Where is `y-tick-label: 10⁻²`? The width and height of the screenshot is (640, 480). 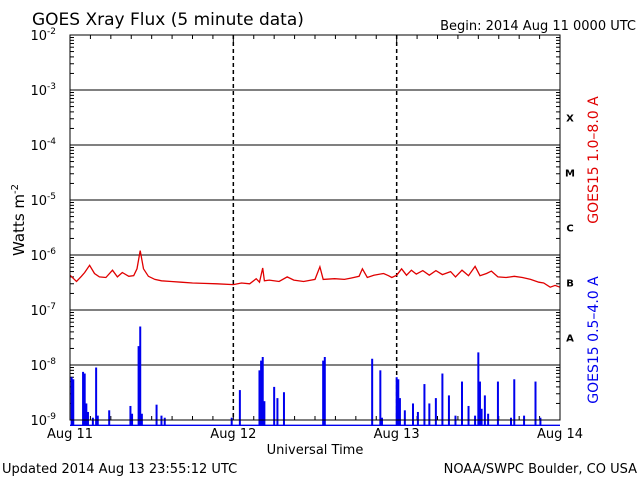 y-tick-label: 10⁻² is located at coordinates (43, 35).